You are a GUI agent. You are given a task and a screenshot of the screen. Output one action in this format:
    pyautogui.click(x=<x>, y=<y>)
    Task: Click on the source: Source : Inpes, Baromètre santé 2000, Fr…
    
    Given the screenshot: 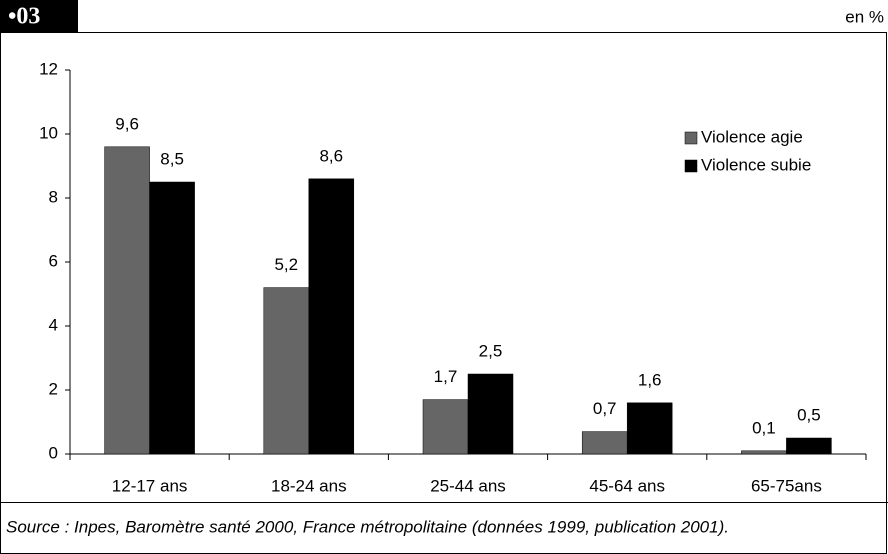 What is the action you would take?
    pyautogui.click(x=367, y=526)
    